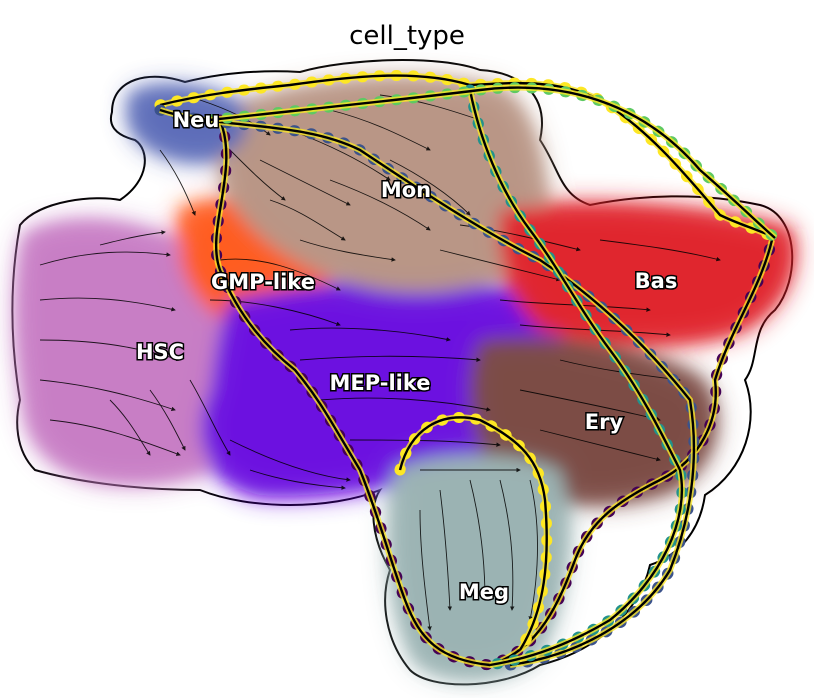  What do you see at coordinates (484, 592) in the screenshot?
I see `cluster-label-meg: Meg` at bounding box center [484, 592].